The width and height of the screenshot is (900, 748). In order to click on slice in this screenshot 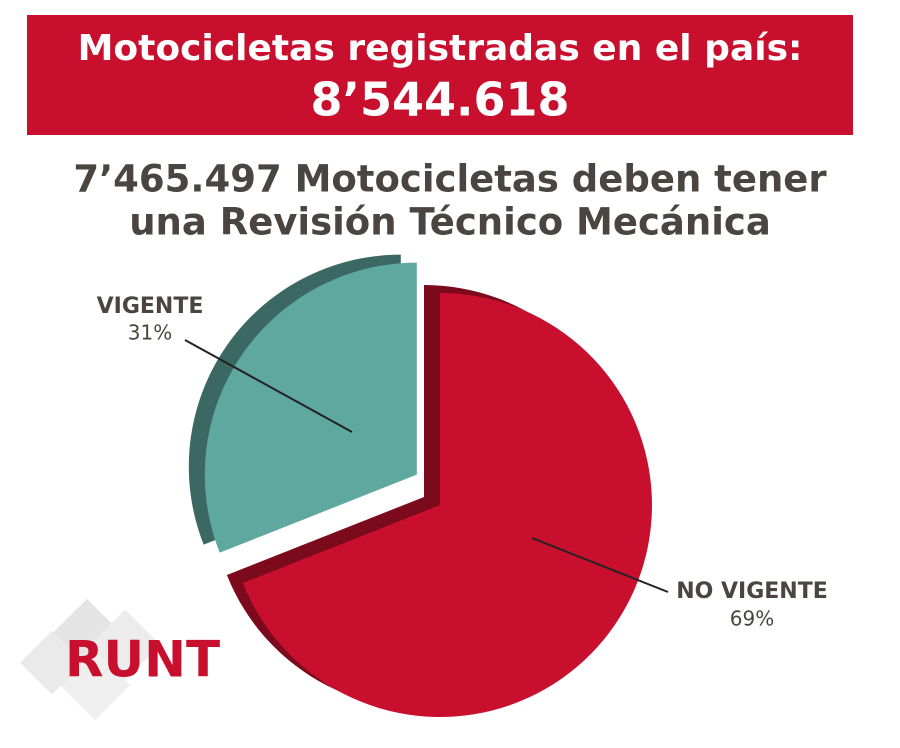, I will do `click(310, 407)`.